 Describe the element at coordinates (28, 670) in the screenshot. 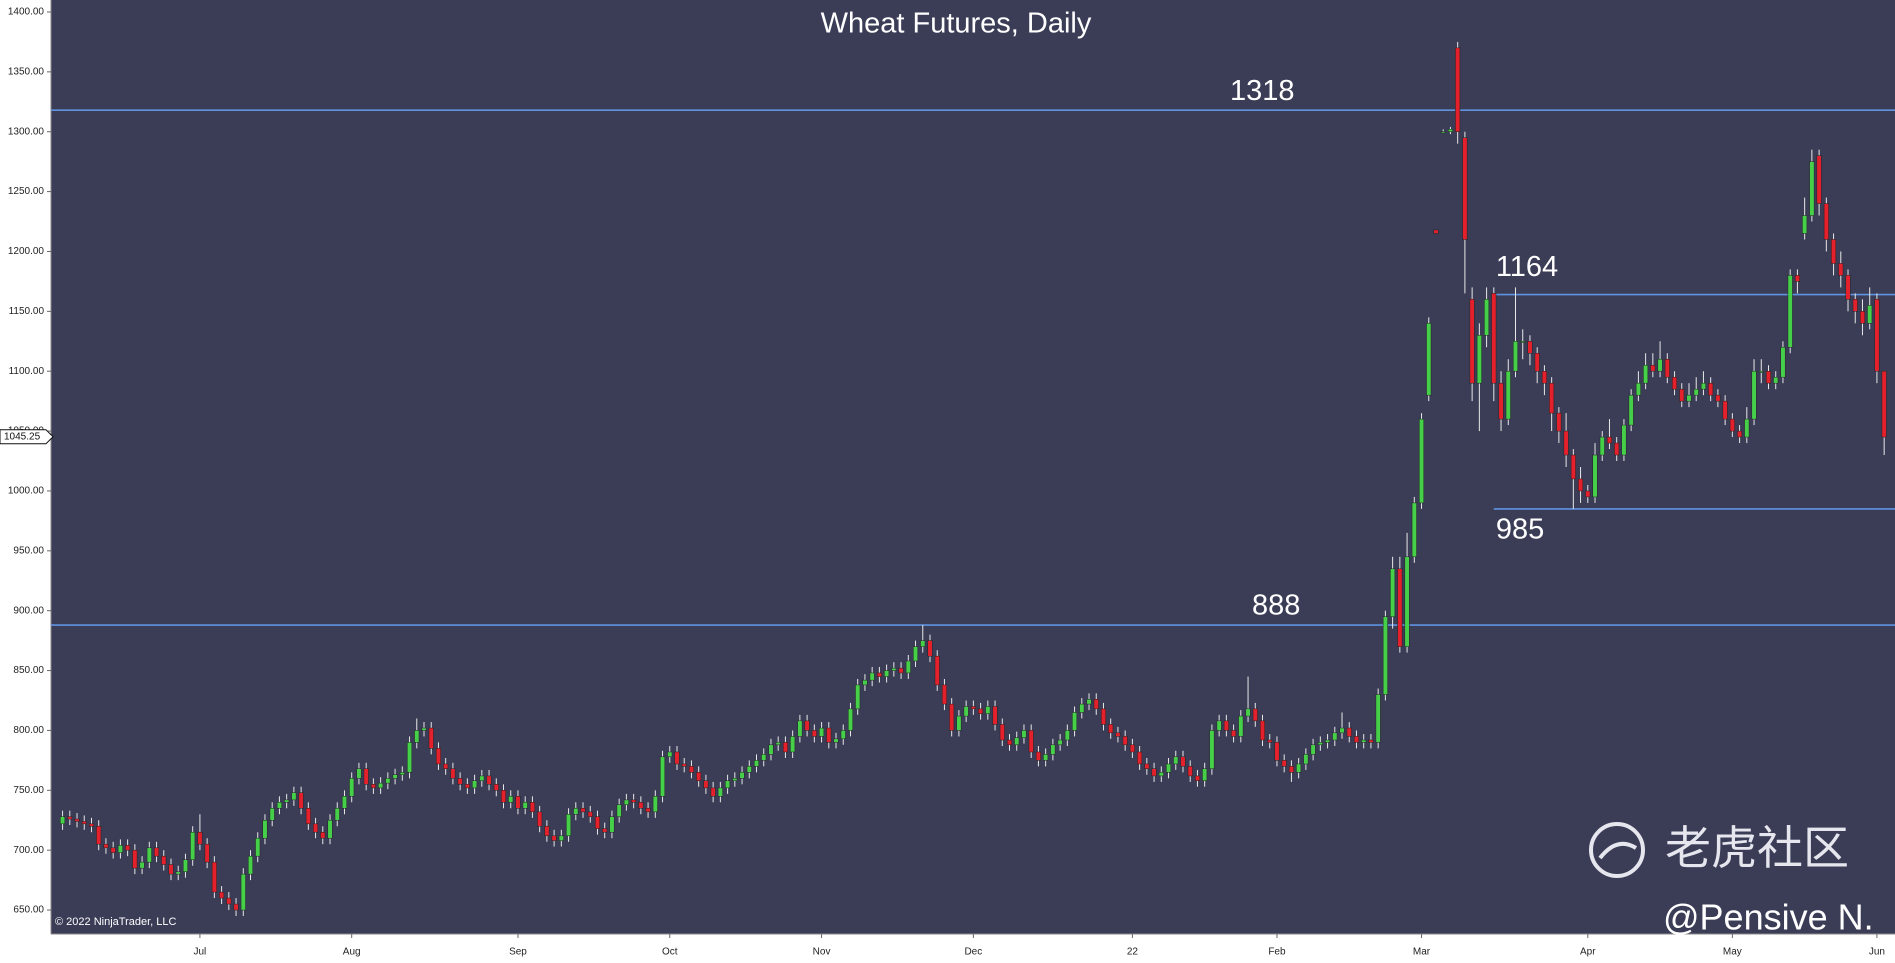

I see `y-tick-label: 850.00` at that location.